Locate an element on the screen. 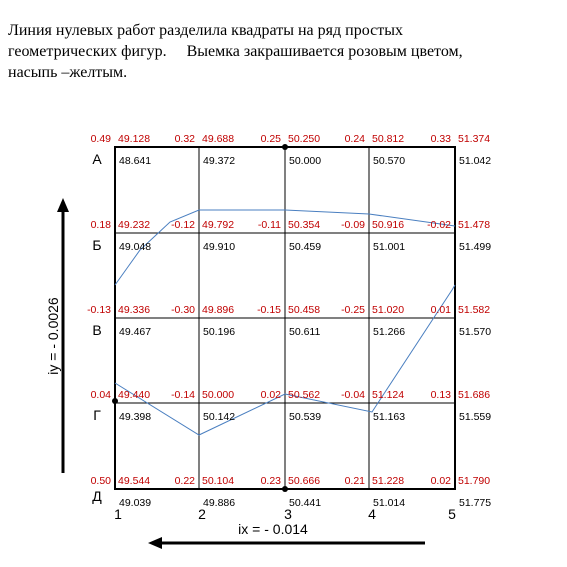 This screenshot has width=567, height=567. design-elevation: 49.336 is located at coordinates (134, 310).